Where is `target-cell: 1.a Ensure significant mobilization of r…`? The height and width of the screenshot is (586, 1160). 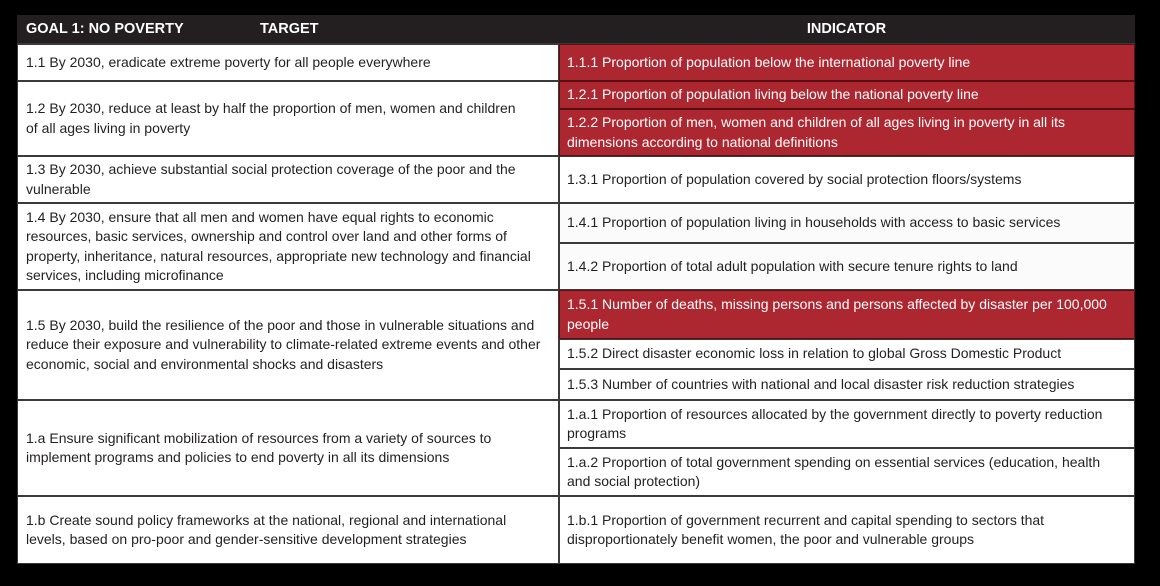 target-cell: 1.a Ensure significant mobilization of r… is located at coordinates (288, 448).